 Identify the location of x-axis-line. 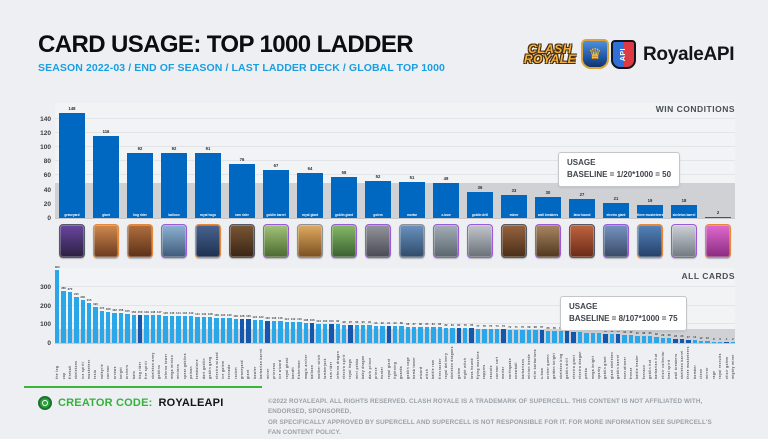
(395, 343).